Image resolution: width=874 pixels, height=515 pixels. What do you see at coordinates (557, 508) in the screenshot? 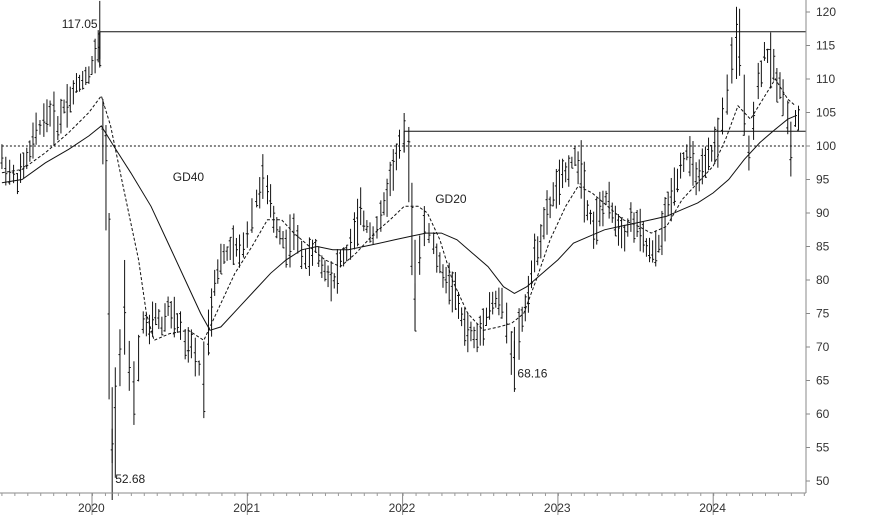
I see `x-tick-label: 2023` at bounding box center [557, 508].